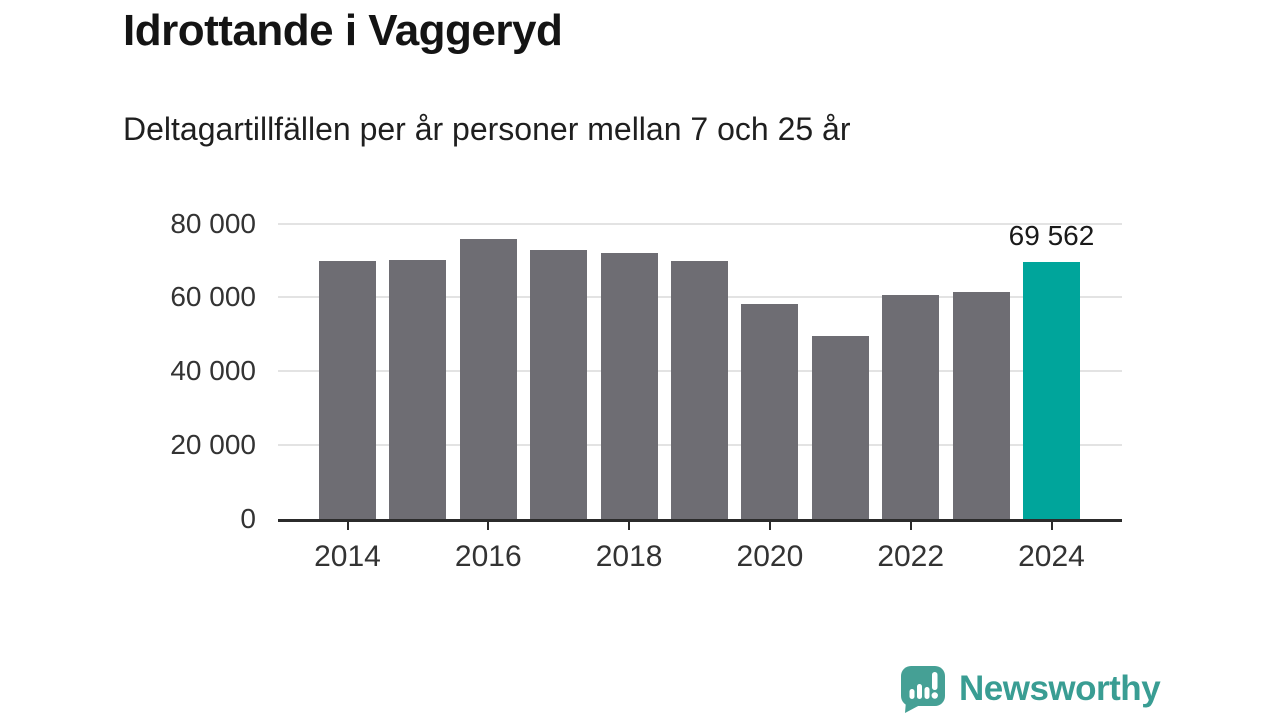  Describe the element at coordinates (699, 389) in the screenshot. I see `bar-2019` at that location.